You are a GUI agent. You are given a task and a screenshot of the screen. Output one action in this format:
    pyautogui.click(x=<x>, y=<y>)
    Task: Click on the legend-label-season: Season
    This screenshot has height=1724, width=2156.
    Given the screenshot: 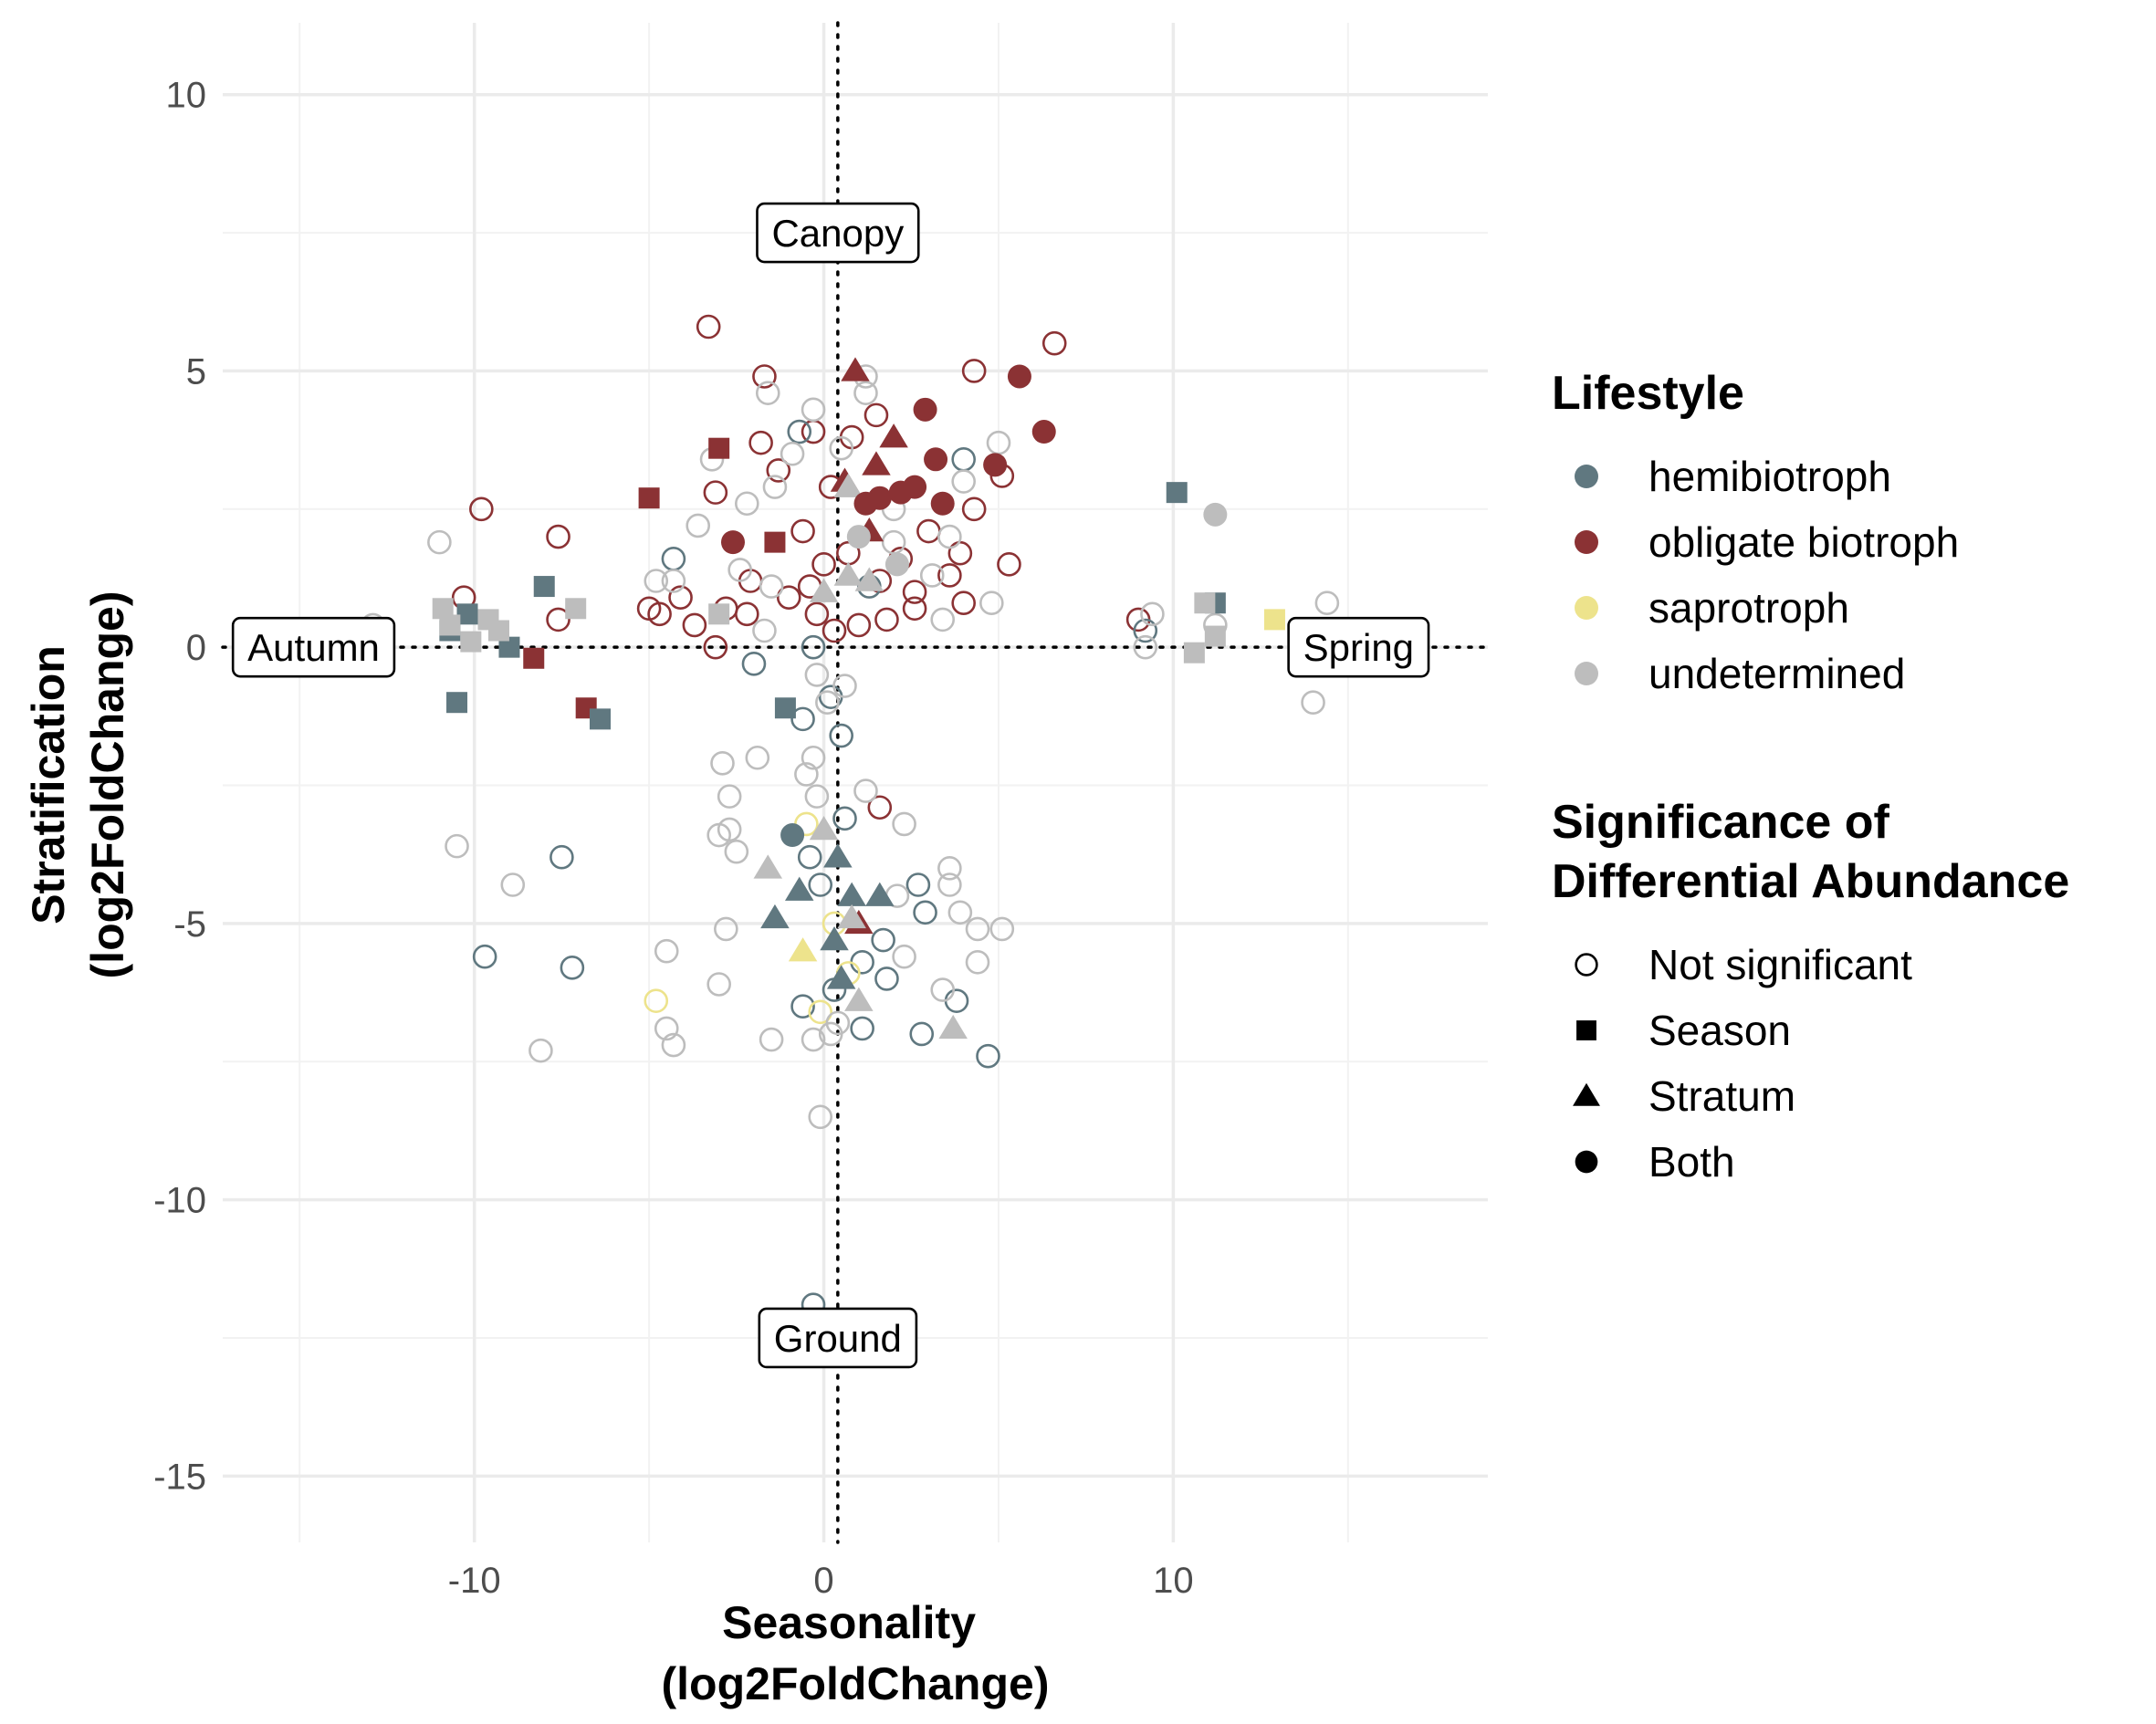 What is the action you would take?
    pyautogui.click(x=1719, y=1030)
    